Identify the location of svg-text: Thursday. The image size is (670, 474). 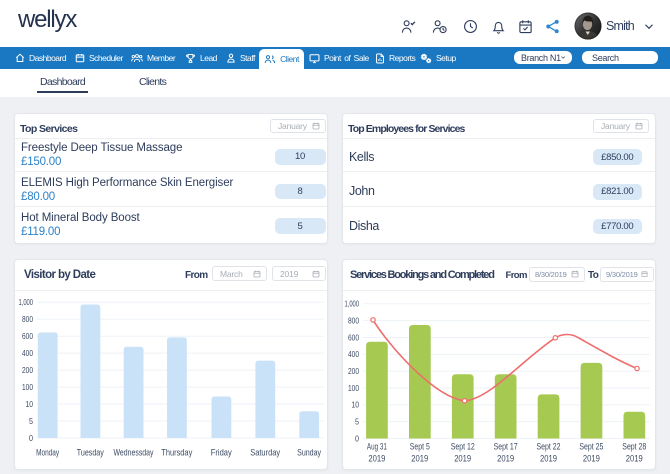
(176, 453).